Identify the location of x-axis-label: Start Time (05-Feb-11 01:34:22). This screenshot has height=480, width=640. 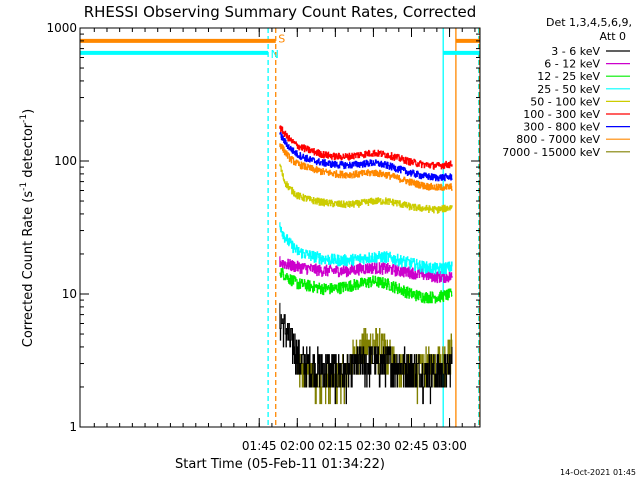
(280, 464).